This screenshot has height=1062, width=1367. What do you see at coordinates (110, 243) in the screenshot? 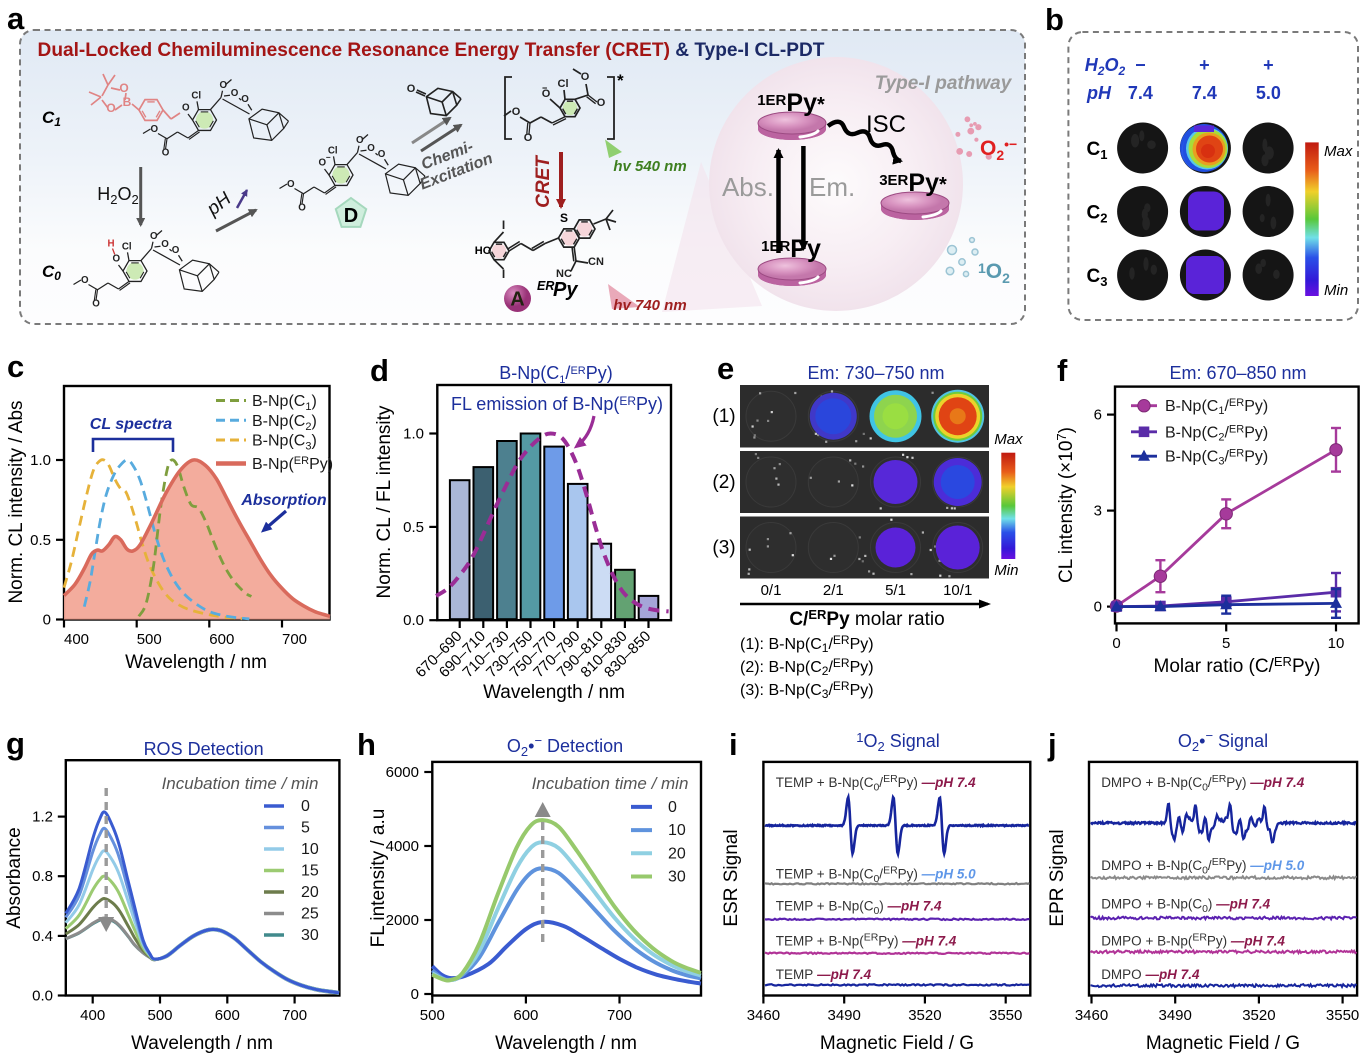
I see `svg-text: H` at bounding box center [110, 243].